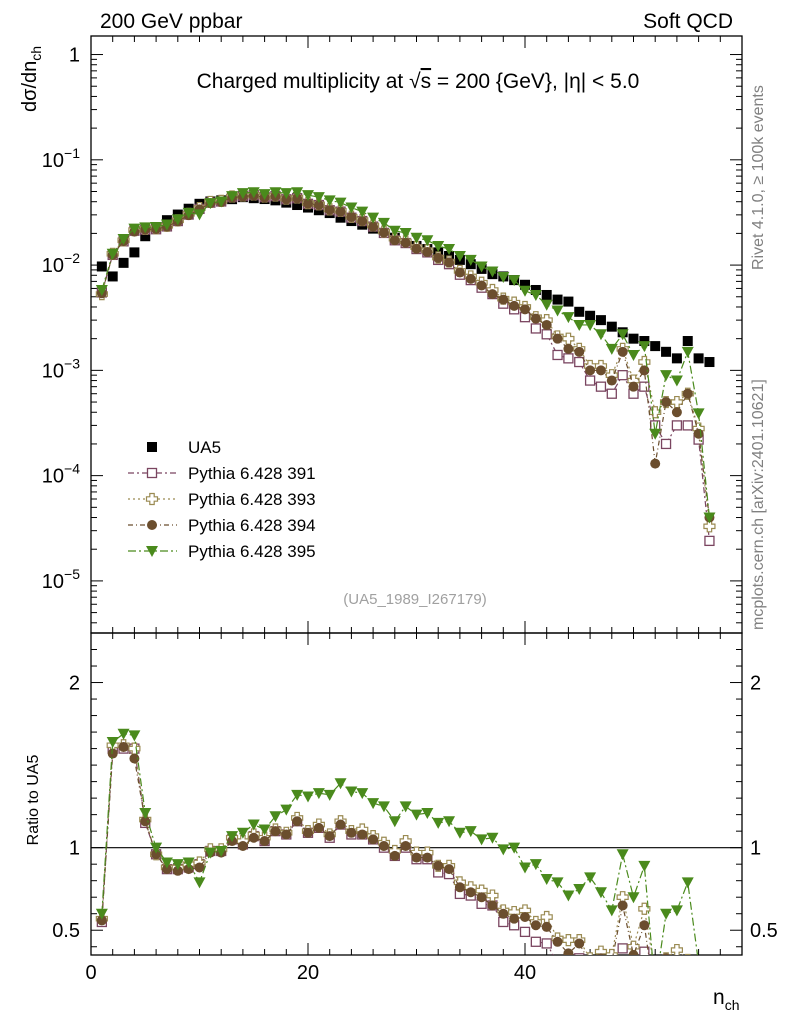 The height and width of the screenshot is (1024, 786). Describe the element at coordinates (74, 849) in the screenshot. I see `ratio-y-tick-label: 1` at that location.